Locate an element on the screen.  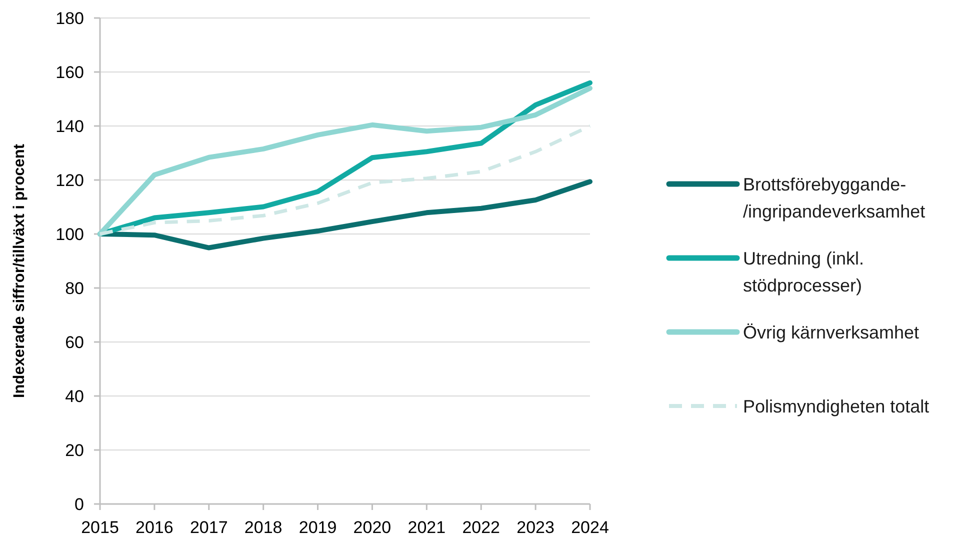
y-axis-title: Indexerade siffror/tillväxt i procent is located at coordinates (19, 271).